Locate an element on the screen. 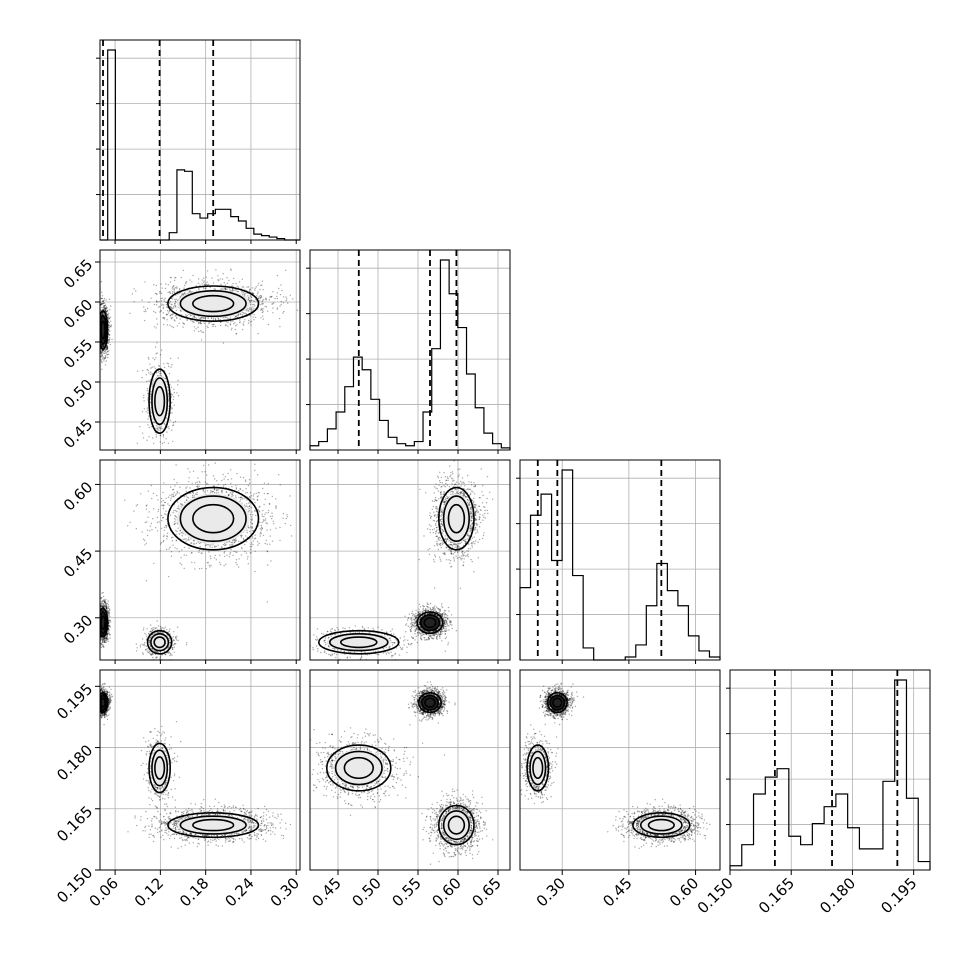  histogram-step is located at coordinates (830, 774).